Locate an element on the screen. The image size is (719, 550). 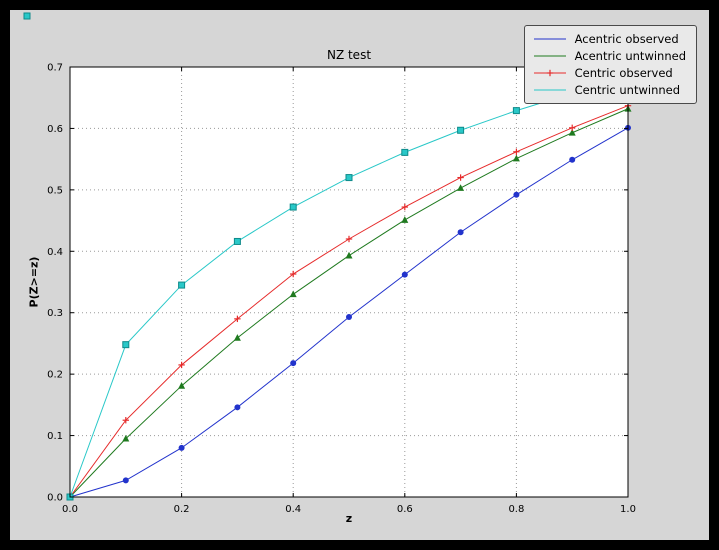
legend-sample-triangle-icon is located at coordinates (549, 56).